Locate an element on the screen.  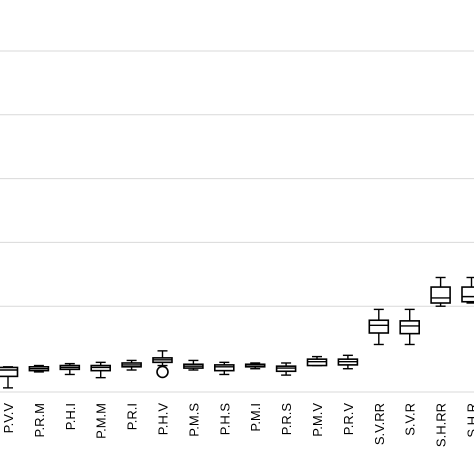
box-p-m-v is located at coordinates (317, 361).